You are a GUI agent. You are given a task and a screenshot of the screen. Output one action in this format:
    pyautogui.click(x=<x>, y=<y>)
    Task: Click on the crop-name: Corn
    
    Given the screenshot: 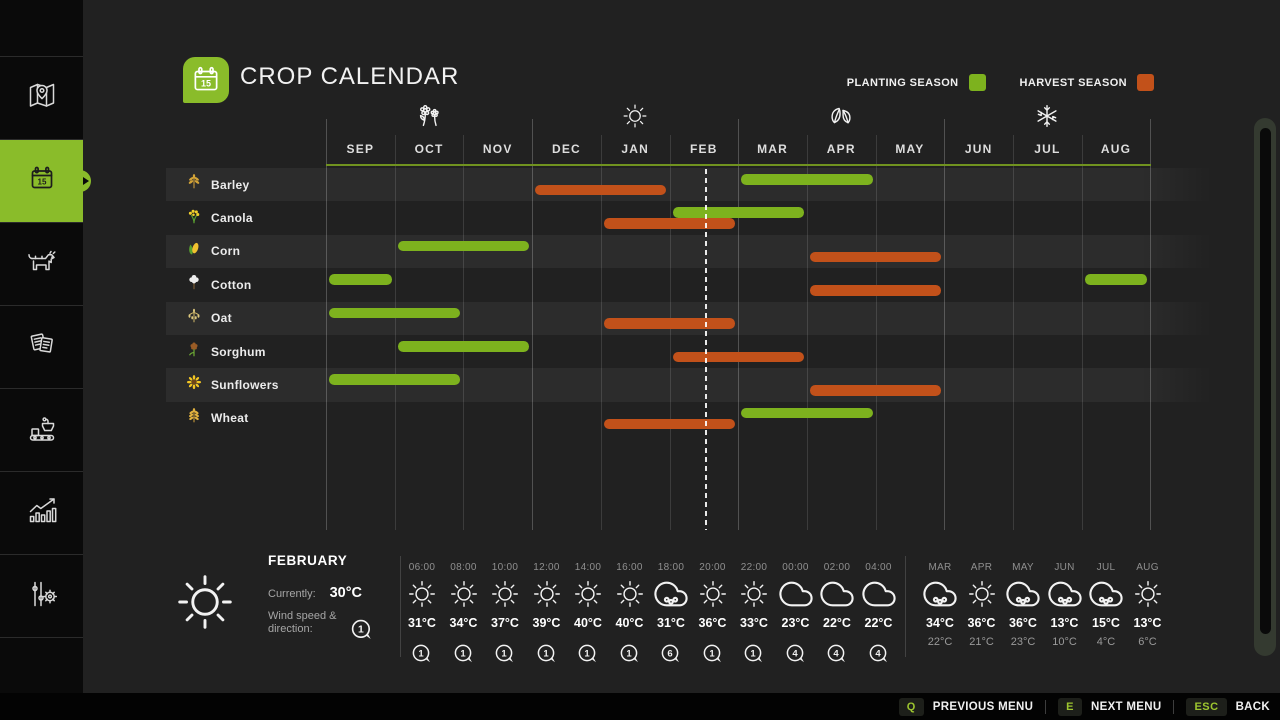 What is the action you would take?
    pyautogui.click(x=226, y=251)
    